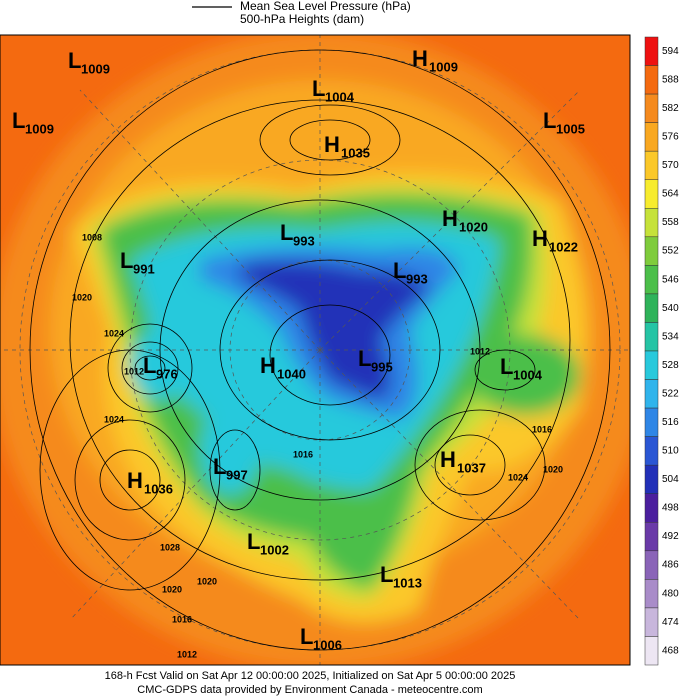 Image resolution: width=680 pixels, height=700 pixels. I want to click on colorbar-label: 528, so click(670, 365).